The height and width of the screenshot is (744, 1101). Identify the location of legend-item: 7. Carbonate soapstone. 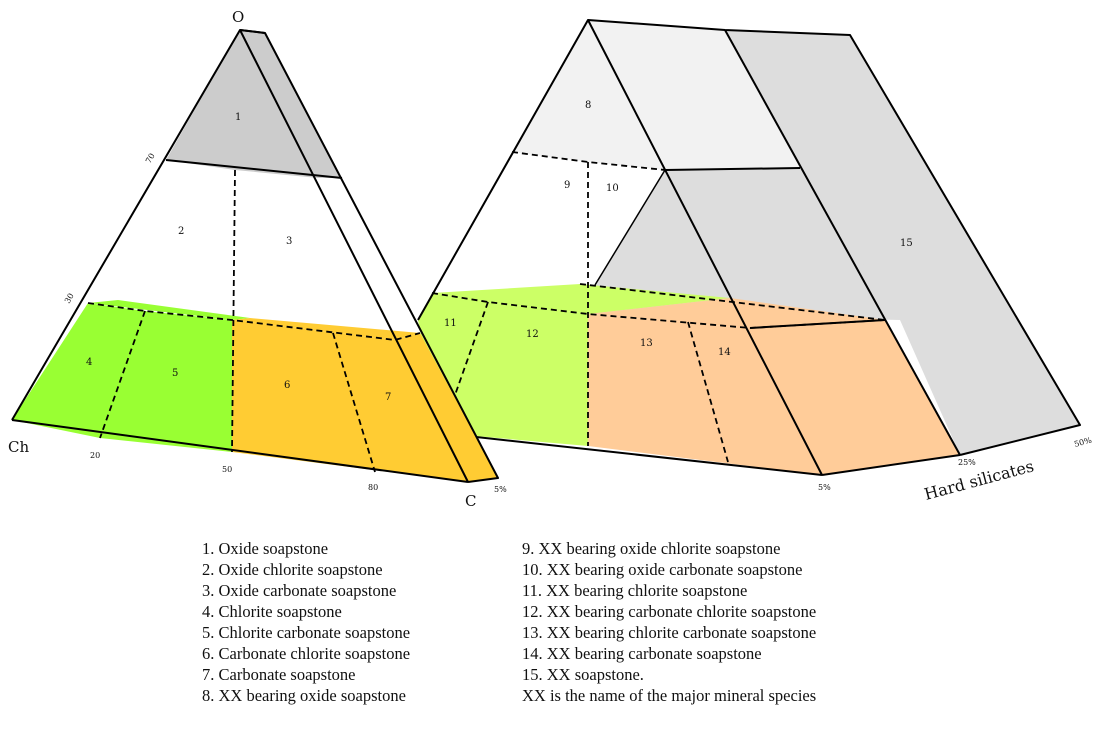
(279, 674).